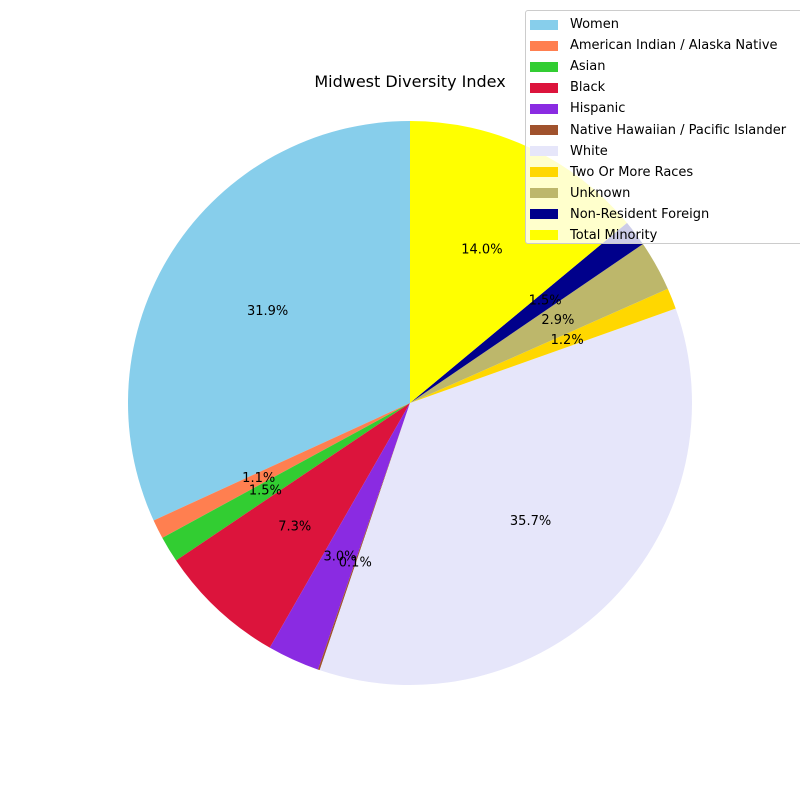 The image size is (800, 800). I want to click on legend-label: Two Or More Races, so click(632, 172).